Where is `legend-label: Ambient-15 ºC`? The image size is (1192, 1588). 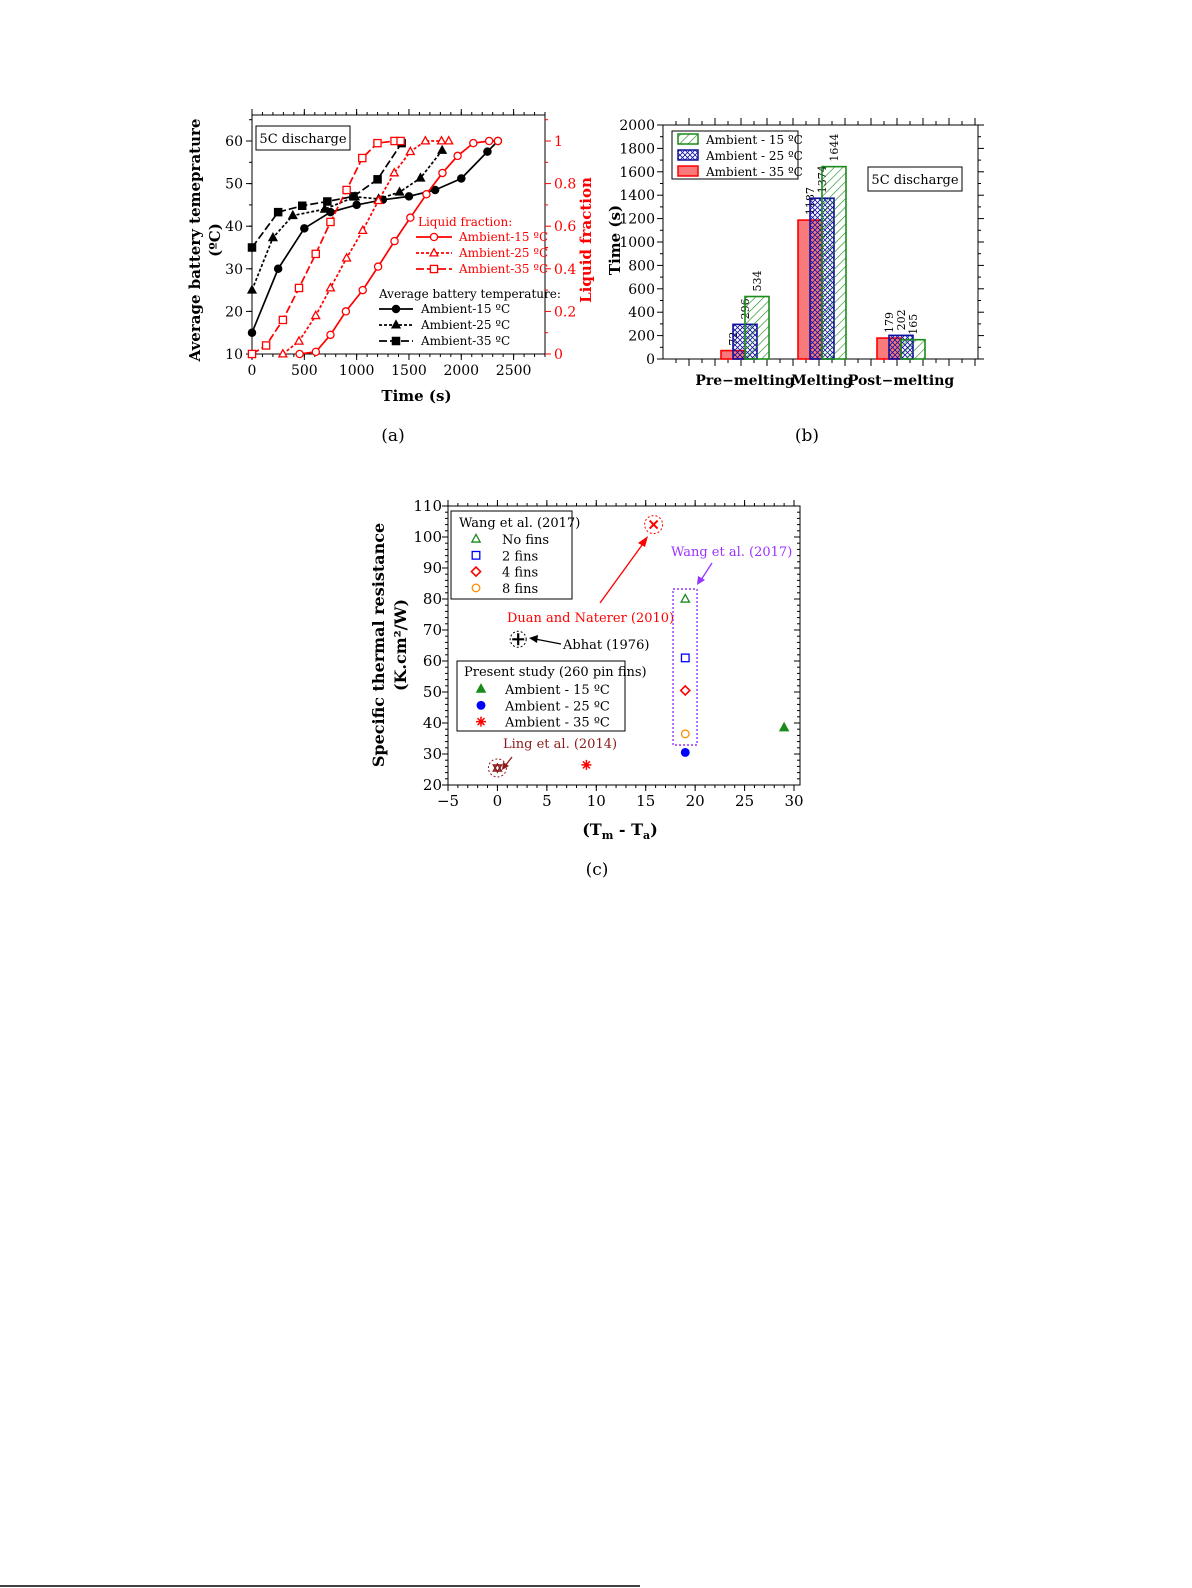
legend-label: Ambient-15 ºC is located at coordinates (503, 237).